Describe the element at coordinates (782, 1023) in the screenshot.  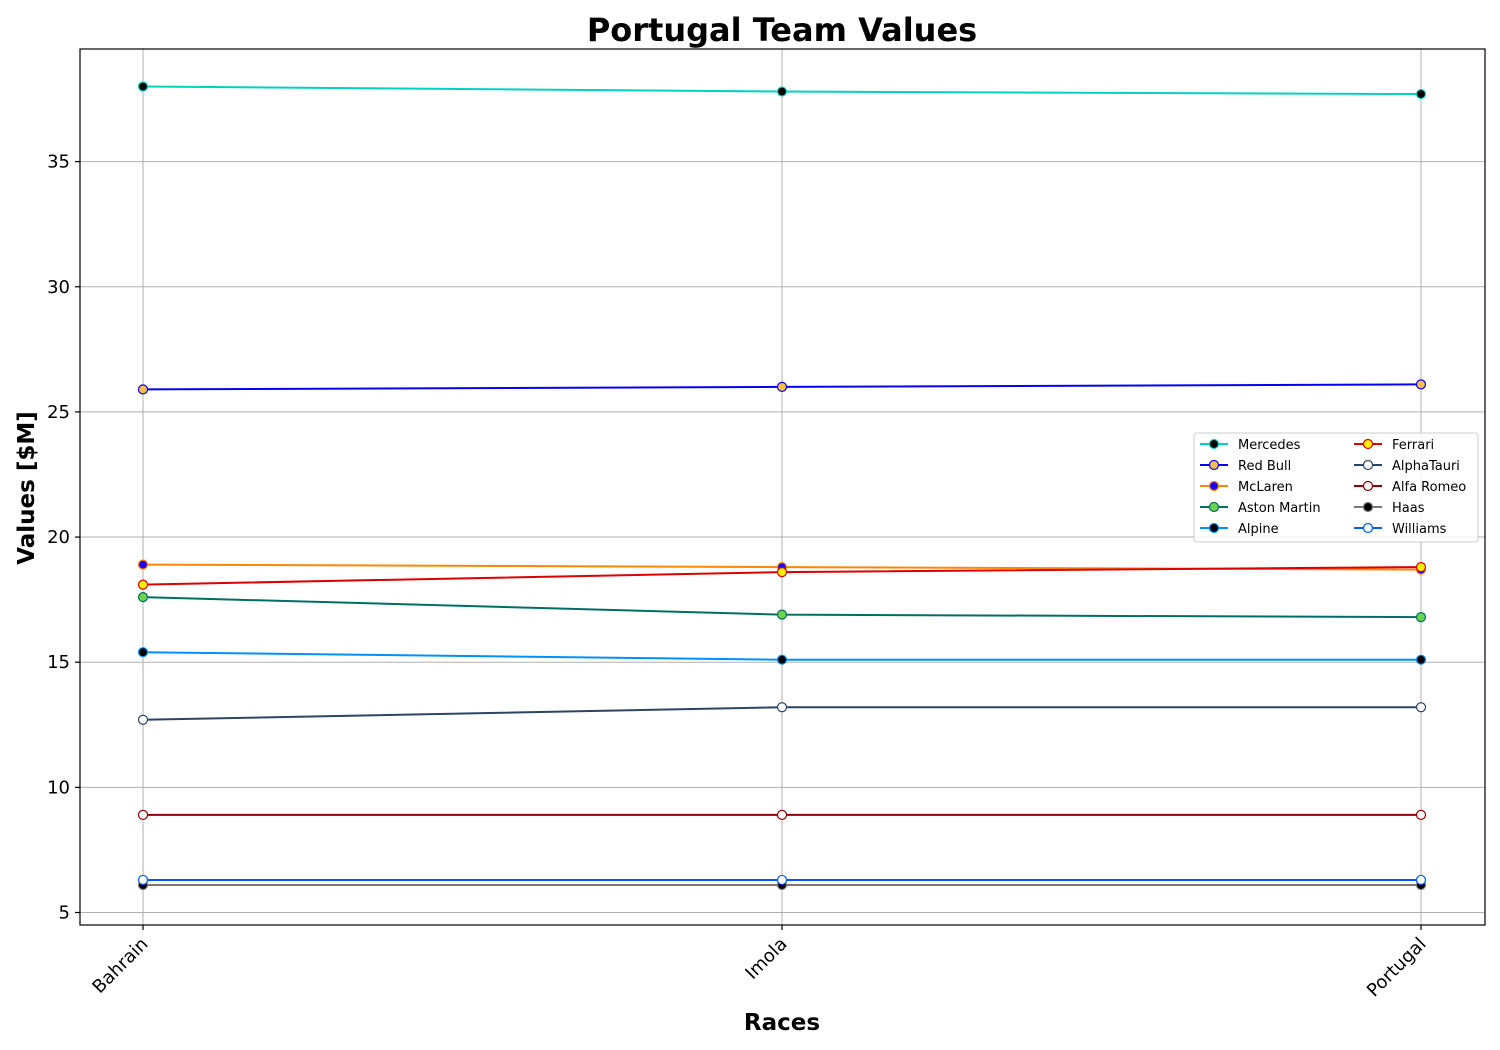
I see `x-axis-label: Races` at that location.